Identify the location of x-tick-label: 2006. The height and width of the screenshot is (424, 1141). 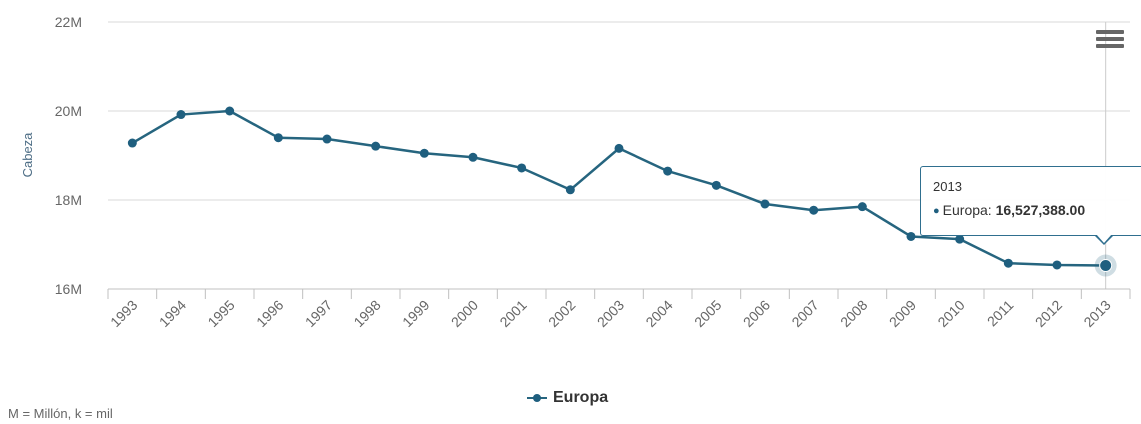
(756, 313).